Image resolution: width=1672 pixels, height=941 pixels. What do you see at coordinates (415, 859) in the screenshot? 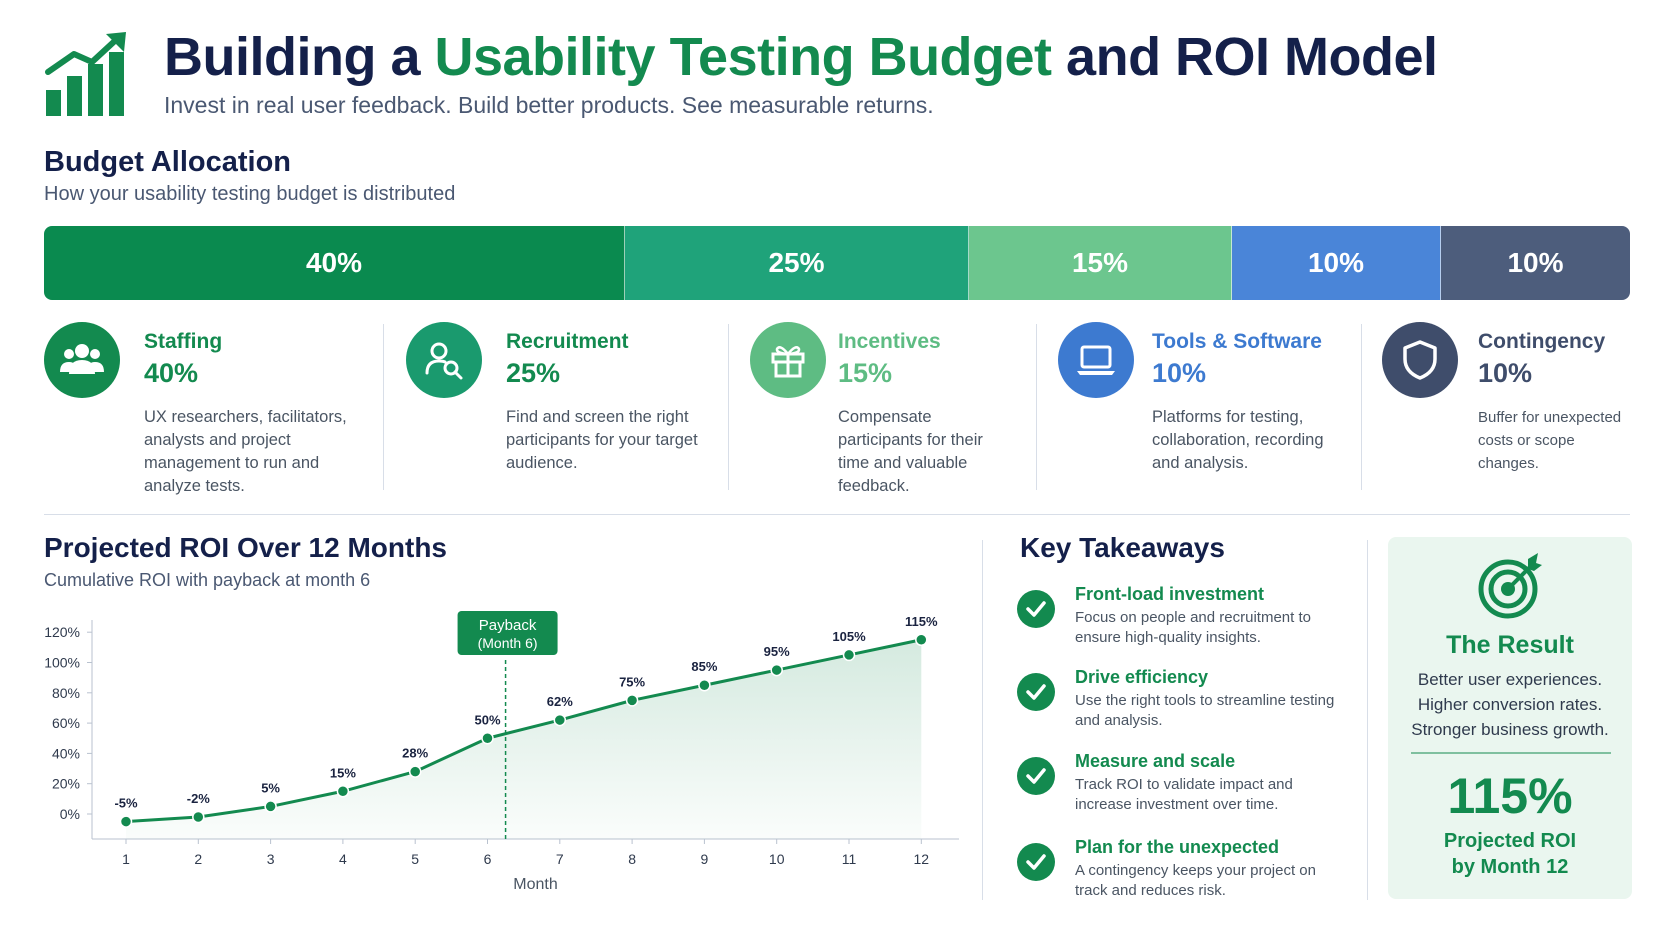
I see `x-tick-label: 5` at bounding box center [415, 859].